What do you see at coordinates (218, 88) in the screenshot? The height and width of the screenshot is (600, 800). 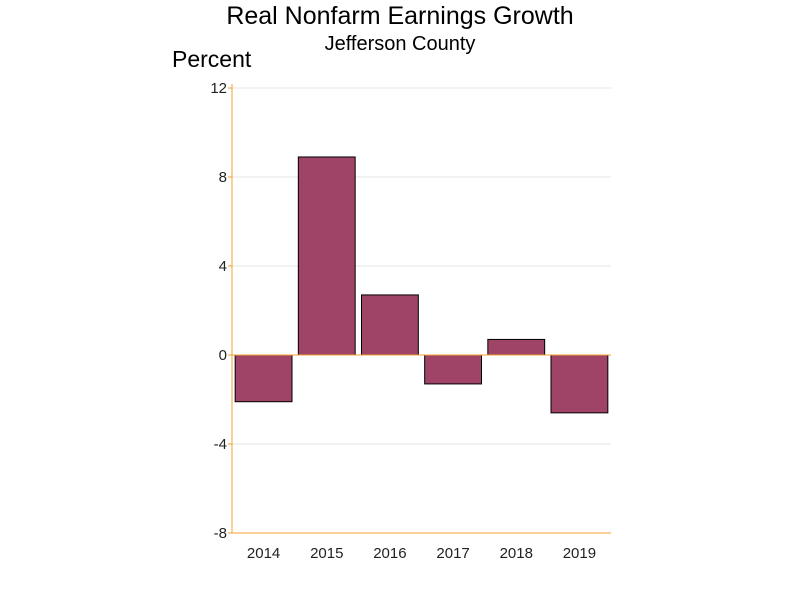 I see `y-tick-label: 12` at bounding box center [218, 88].